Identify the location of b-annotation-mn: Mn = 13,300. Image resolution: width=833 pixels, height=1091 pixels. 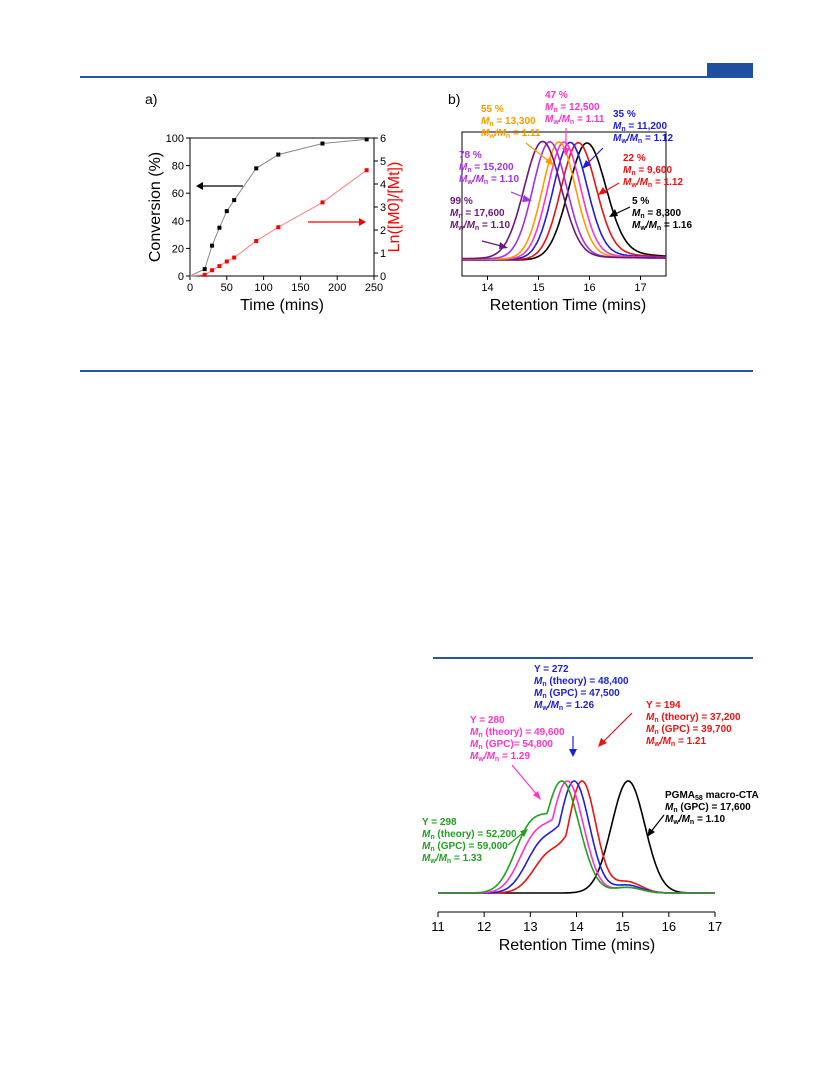
(508, 122).